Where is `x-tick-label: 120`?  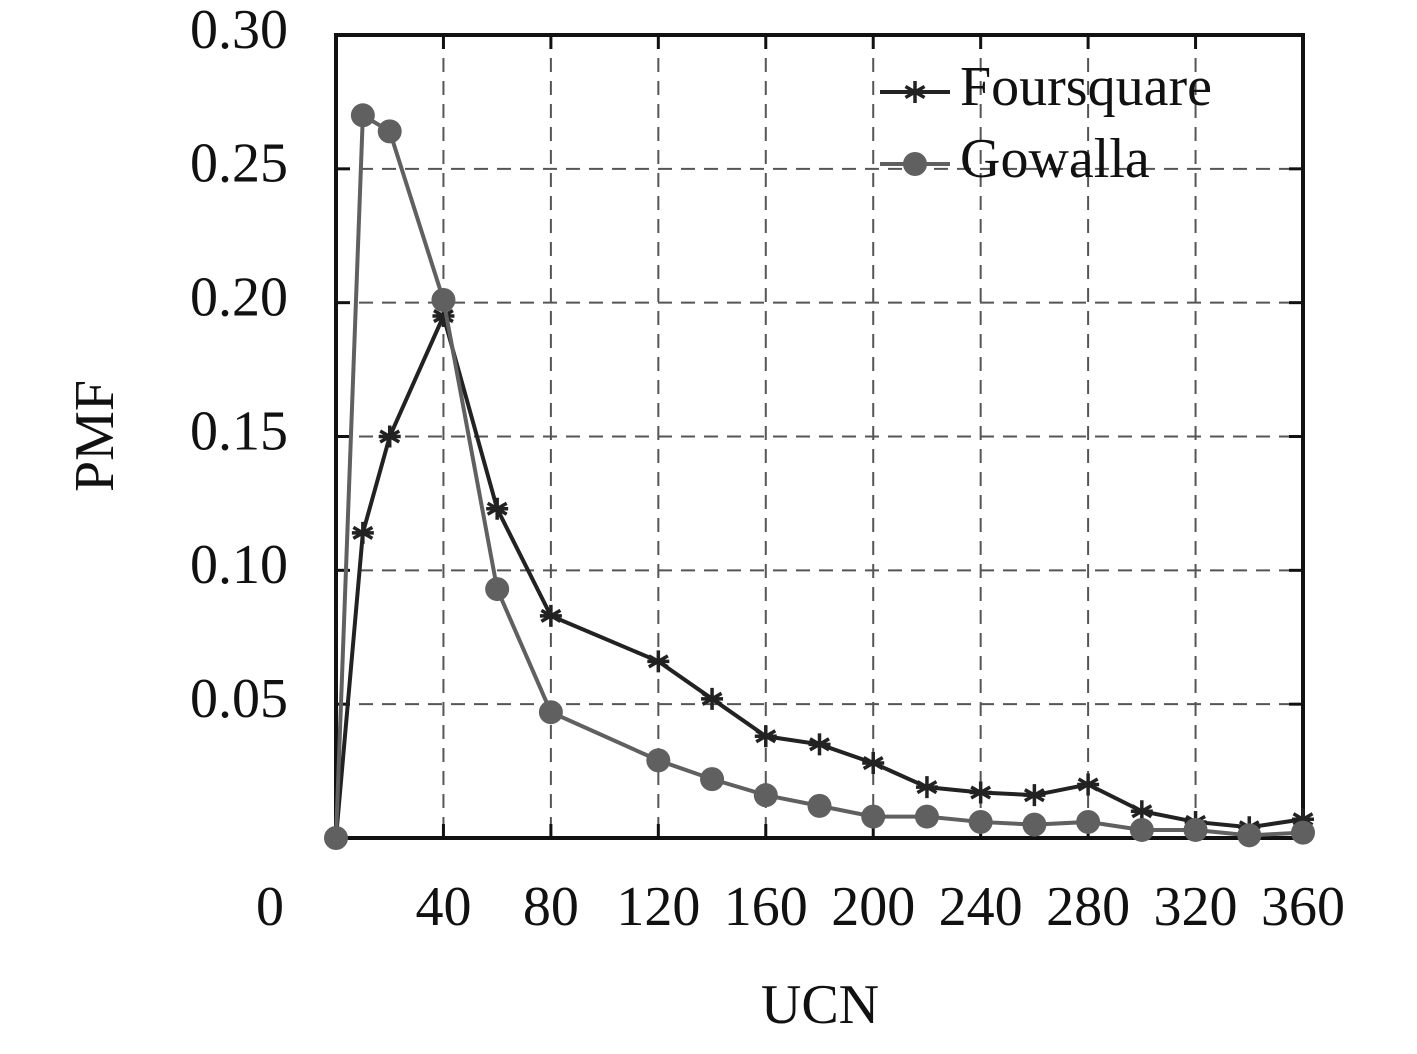
x-tick-label: 120 is located at coordinates (658, 907).